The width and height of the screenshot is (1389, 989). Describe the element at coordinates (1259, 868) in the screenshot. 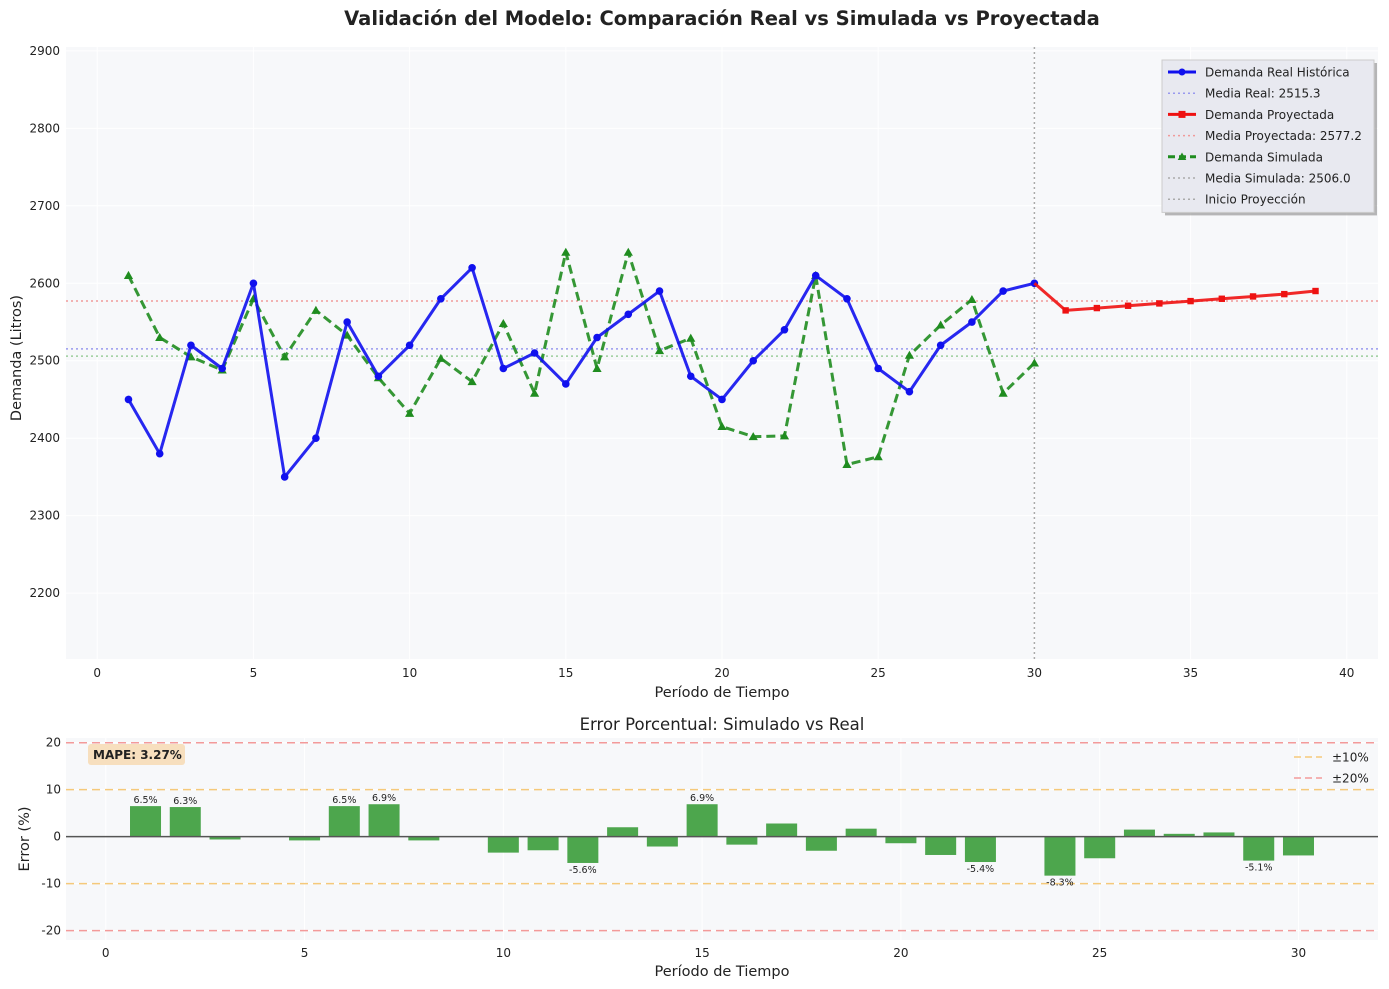

I see `bar-value-label: -5.1%` at that location.